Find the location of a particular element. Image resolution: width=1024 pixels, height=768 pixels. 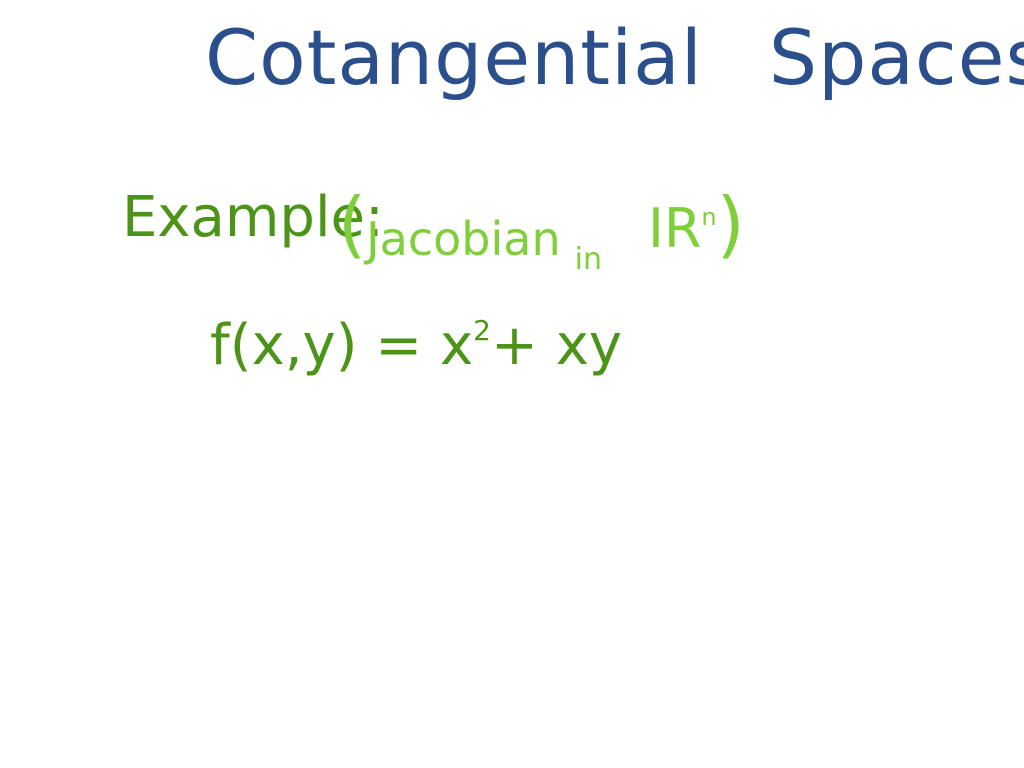

page-title: Cotangential Spaces is located at coordinates (614, 58).